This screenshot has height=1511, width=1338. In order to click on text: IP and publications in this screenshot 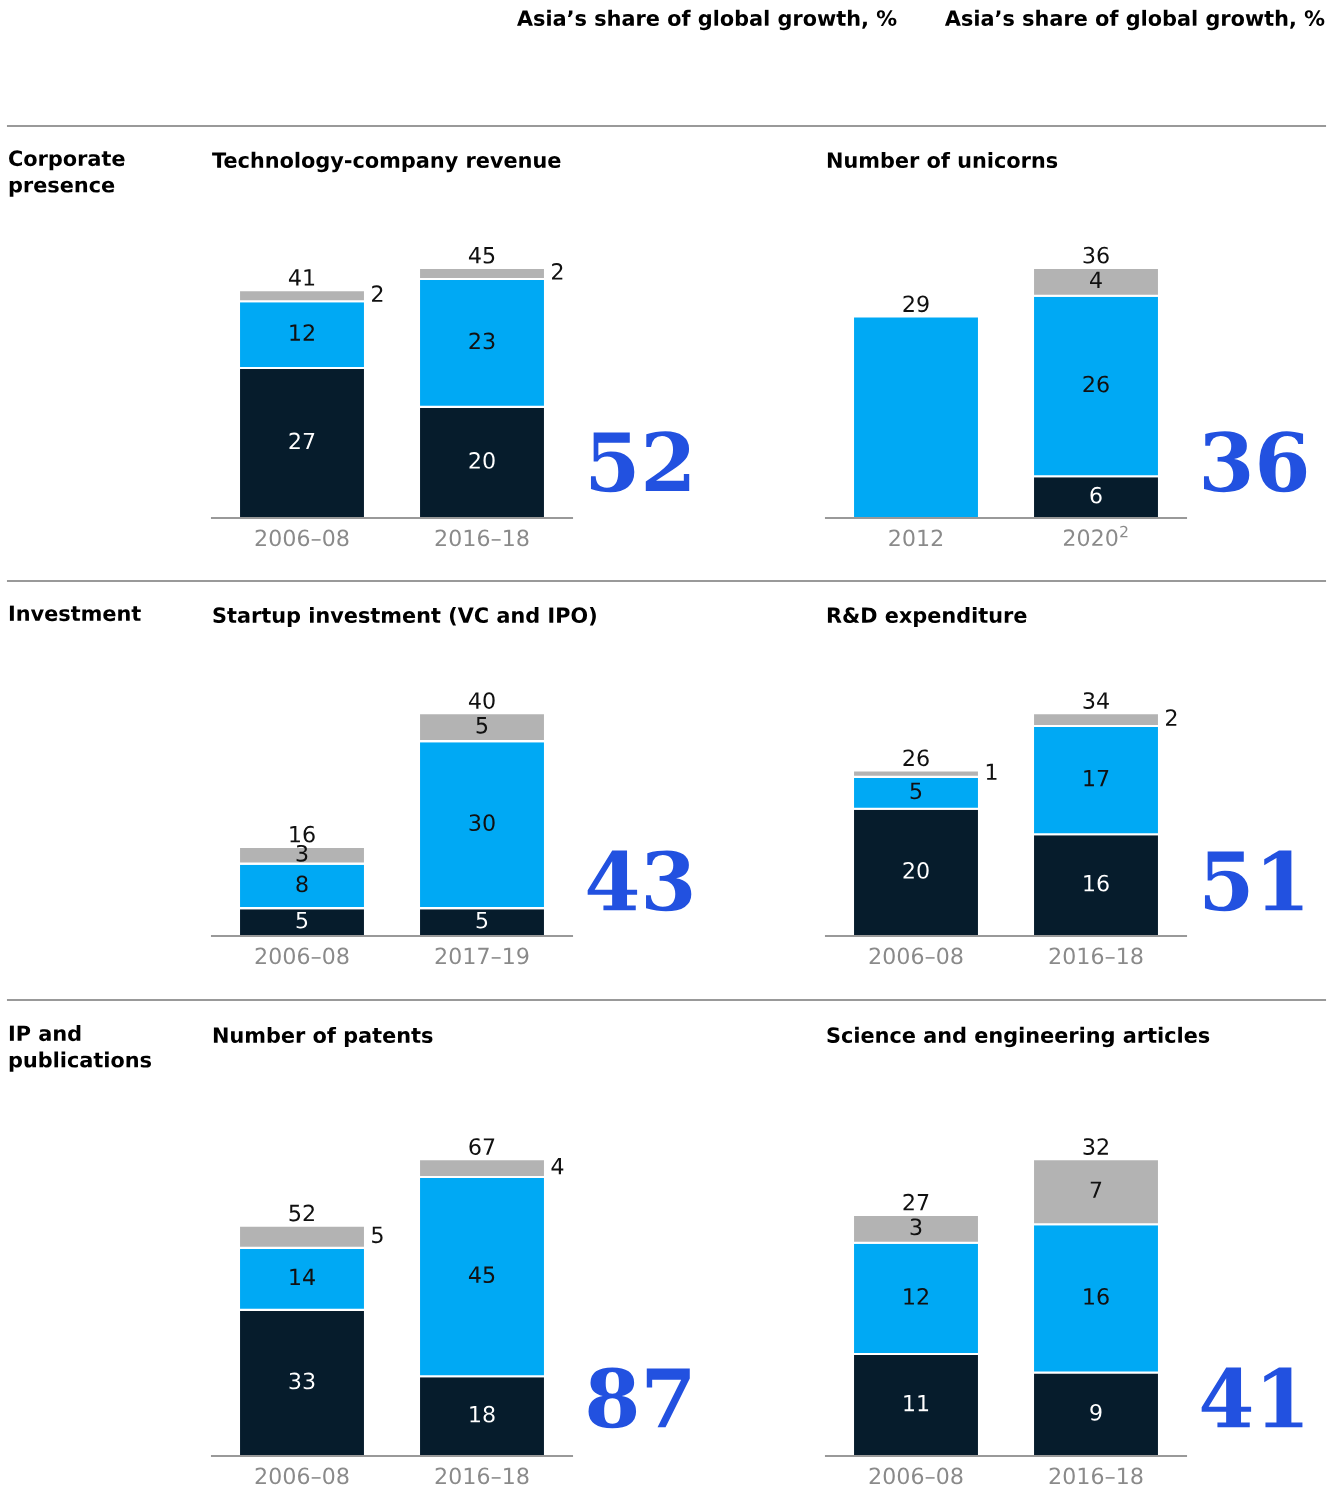, I will do `click(80, 1048)`.